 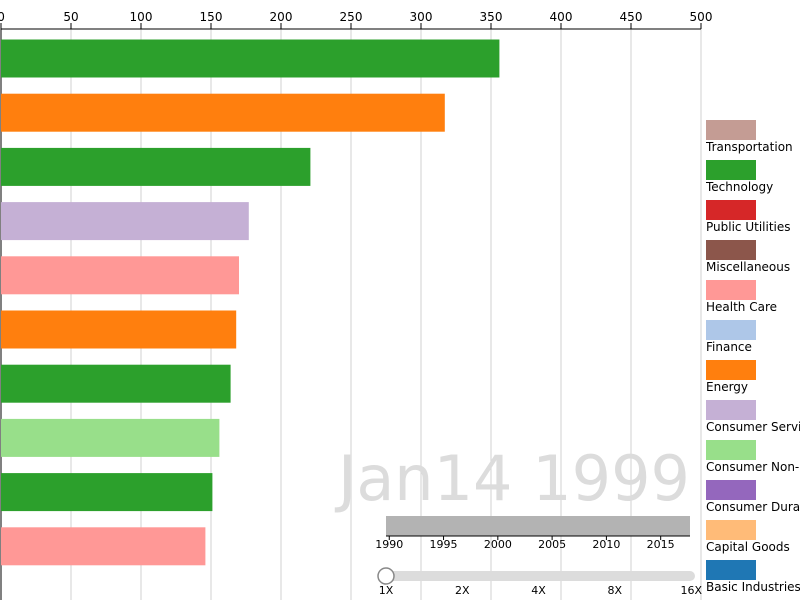 What do you see at coordinates (211, 17) in the screenshot?
I see `x-tick-label: 150` at bounding box center [211, 17].